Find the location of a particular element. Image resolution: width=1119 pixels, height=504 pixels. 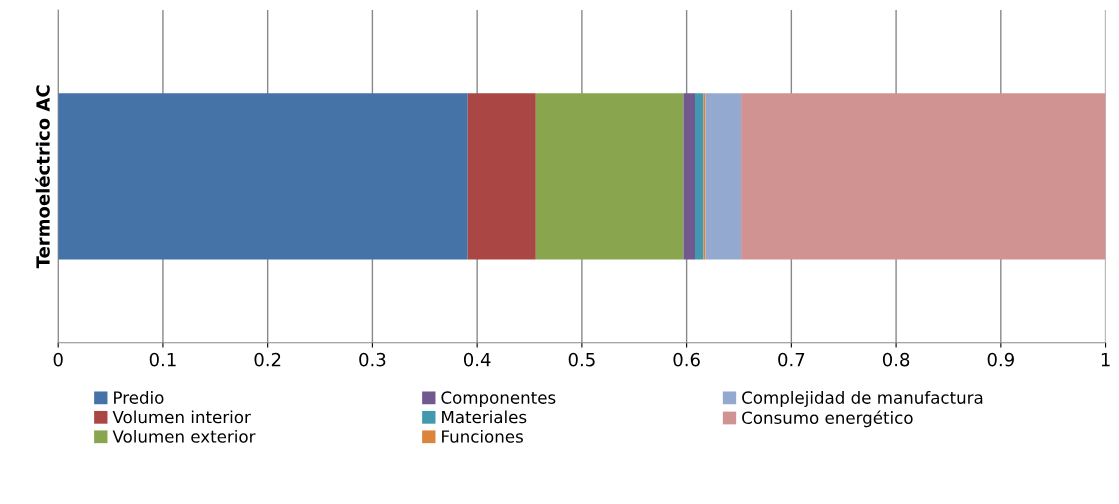

y-tick-label: Termoeléctrico AC is located at coordinates (42, 177).